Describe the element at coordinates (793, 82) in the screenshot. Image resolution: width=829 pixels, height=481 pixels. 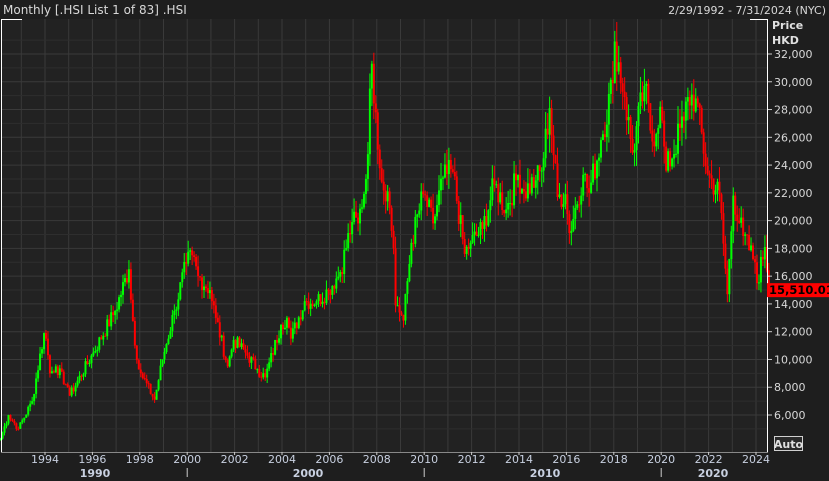
I see `y-tick-label: 30,000` at that location.